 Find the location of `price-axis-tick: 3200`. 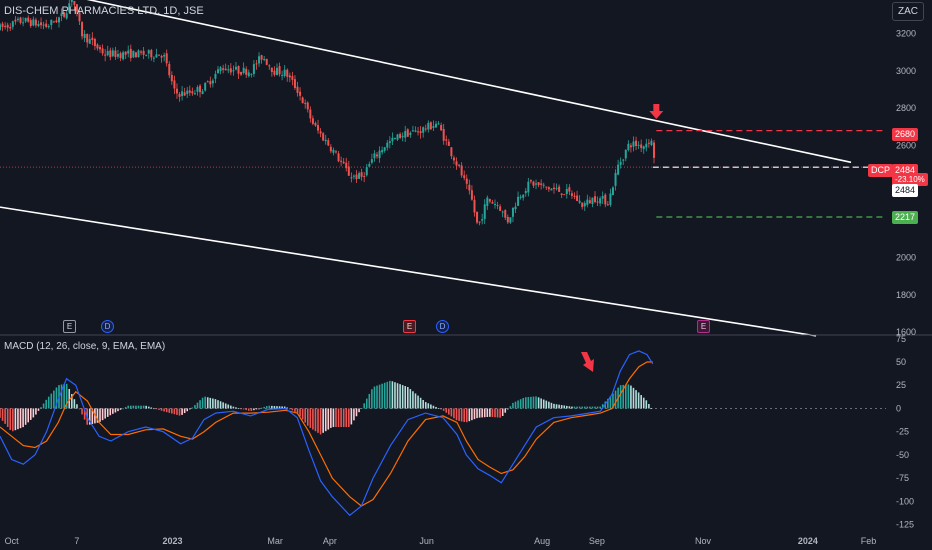

price-axis-tick: 3200 is located at coordinates (906, 34).